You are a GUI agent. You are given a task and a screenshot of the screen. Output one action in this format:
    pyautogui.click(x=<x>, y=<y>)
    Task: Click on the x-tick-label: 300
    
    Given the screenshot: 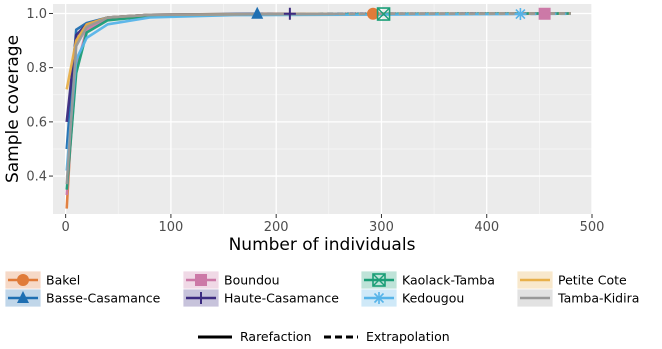 What is the action you would take?
    pyautogui.click(x=381, y=227)
    